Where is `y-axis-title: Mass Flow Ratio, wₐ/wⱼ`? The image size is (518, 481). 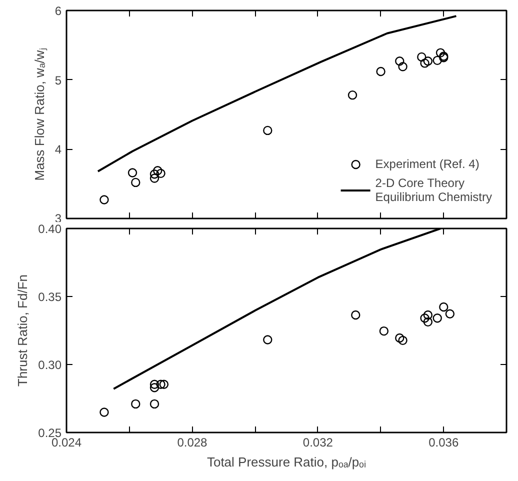
y-axis-title: Mass Flow Ratio, wₐ/wⱼ is located at coordinates (40, 114).